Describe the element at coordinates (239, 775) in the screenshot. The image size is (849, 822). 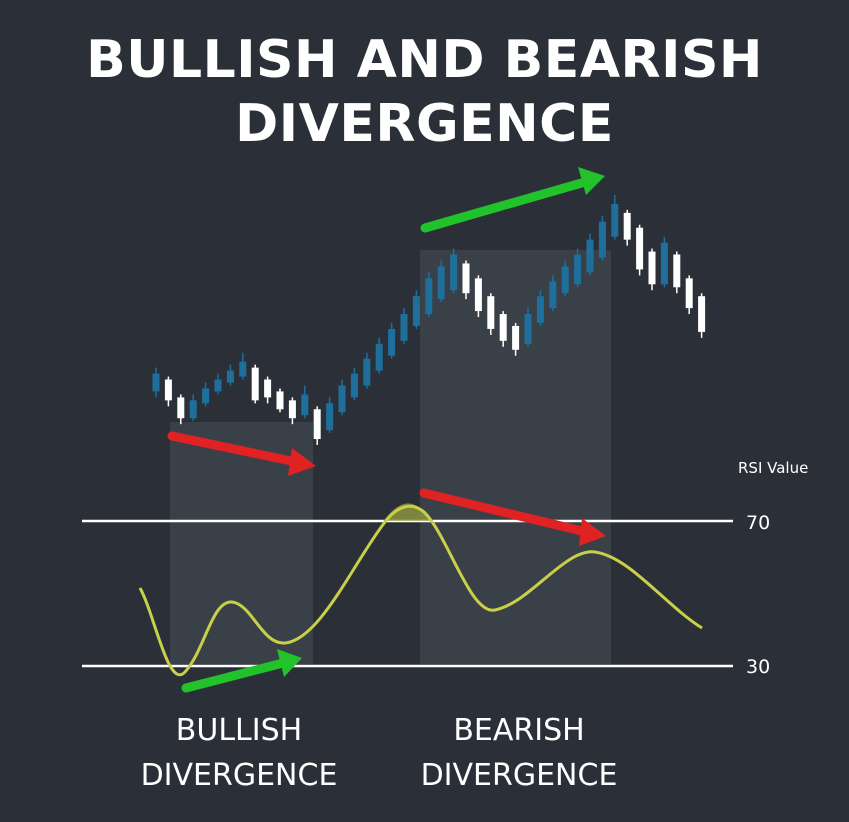
I see `bullish-caption-line-2: DIVERGENCE` at that location.